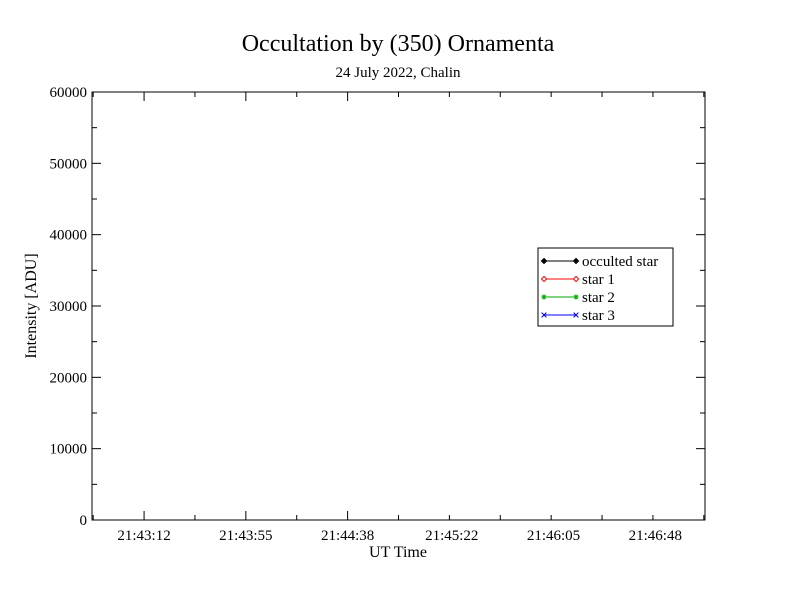 This screenshot has height=612, width=792. I want to click on legend-entry: occulted star, so click(599, 262).